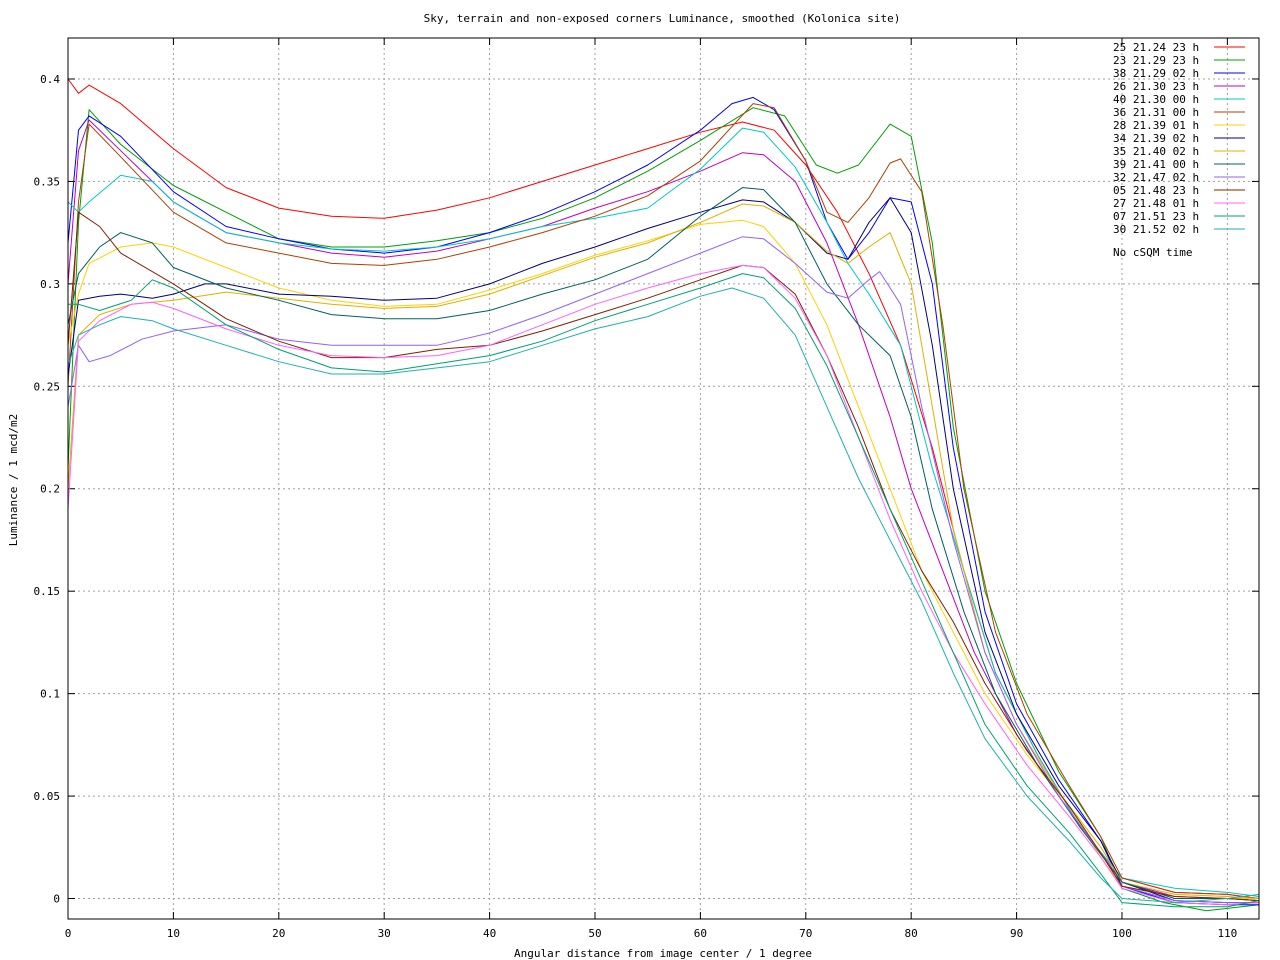  Describe the element at coordinates (1152, 252) in the screenshot. I see `legend-header: No cSQM time` at that location.